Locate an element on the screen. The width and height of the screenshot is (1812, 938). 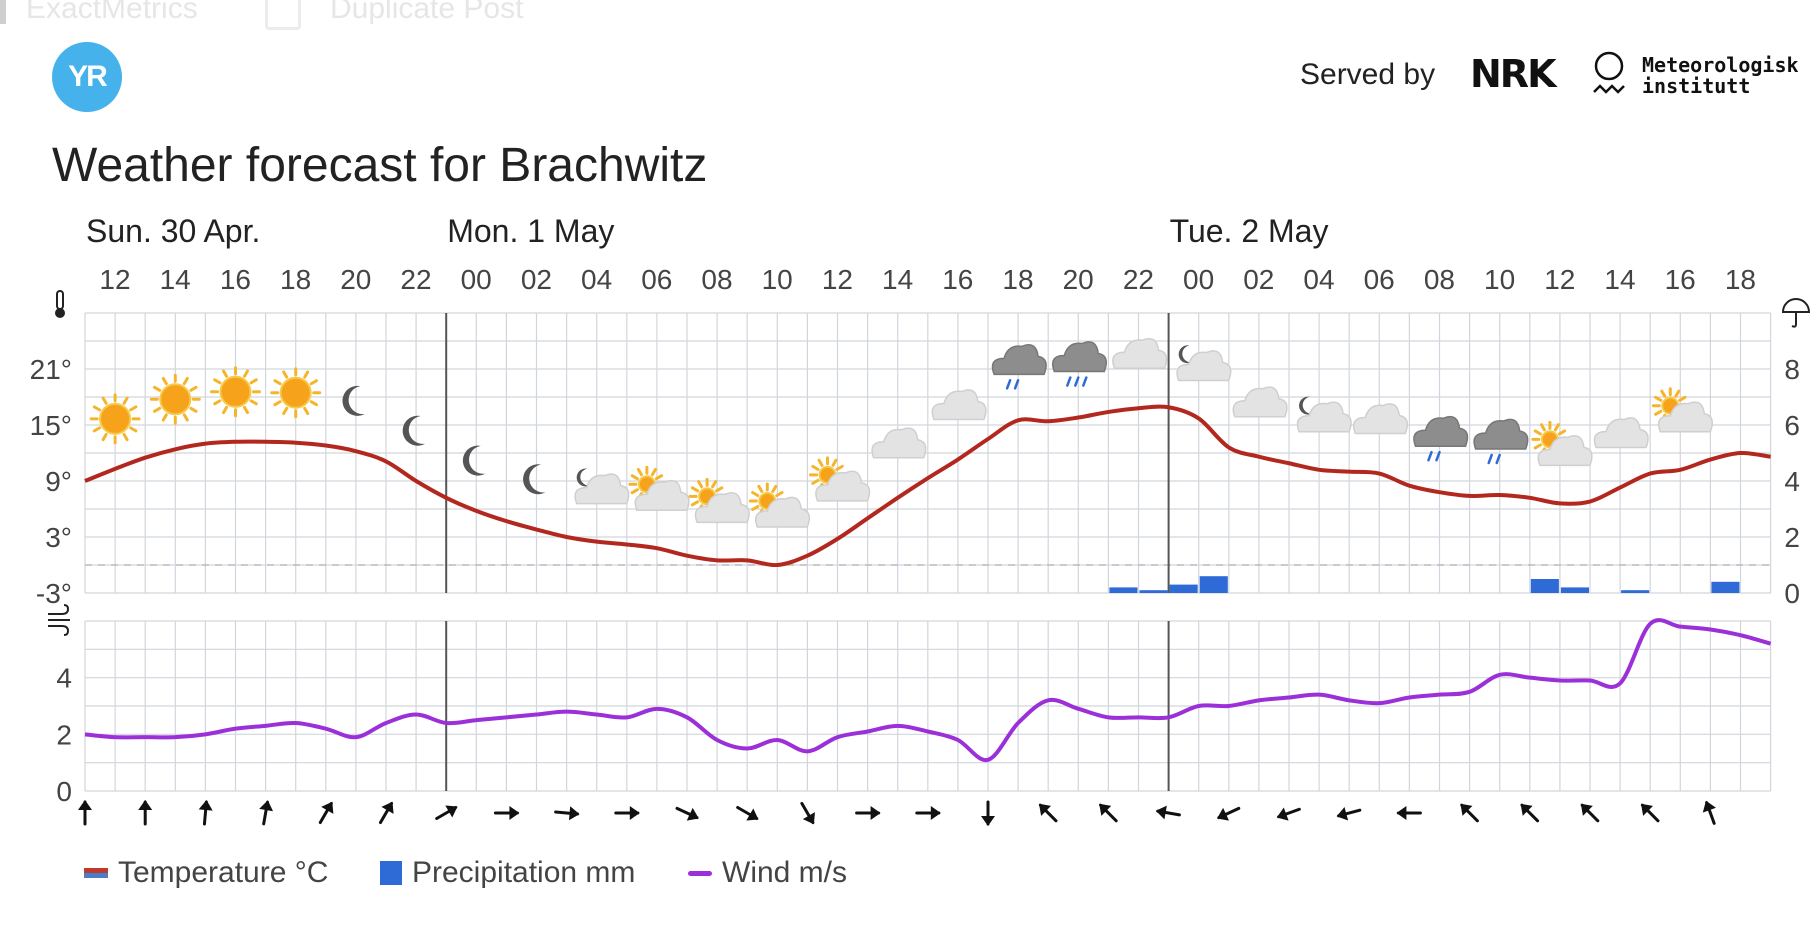
temp-tick-label: 9° is located at coordinates (58, 481).